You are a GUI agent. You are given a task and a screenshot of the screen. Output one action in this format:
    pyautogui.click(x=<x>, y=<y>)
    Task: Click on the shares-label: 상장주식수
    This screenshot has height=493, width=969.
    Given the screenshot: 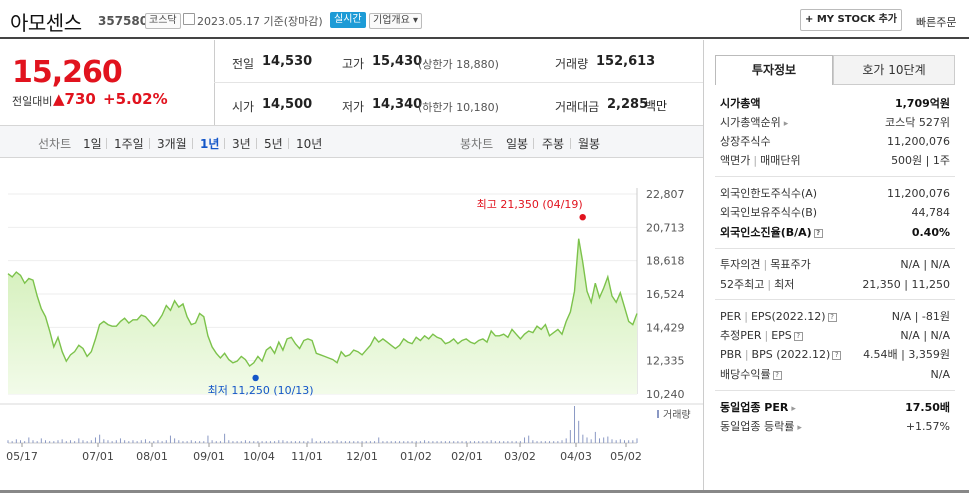 What is the action you would take?
    pyautogui.click(x=745, y=141)
    